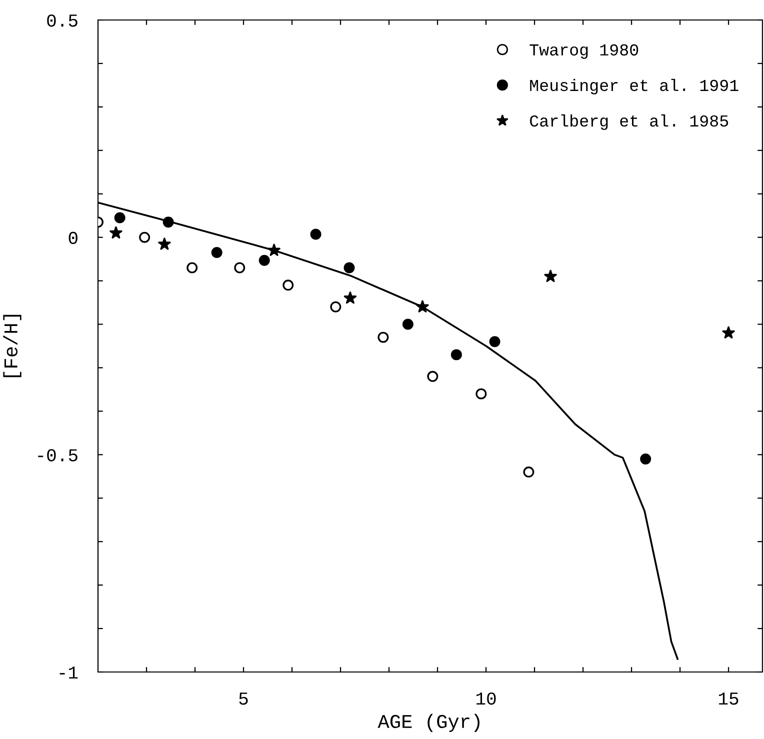 The height and width of the screenshot is (739, 764). I want to click on legend-label: Meusinger et al. 1991, so click(634, 86).